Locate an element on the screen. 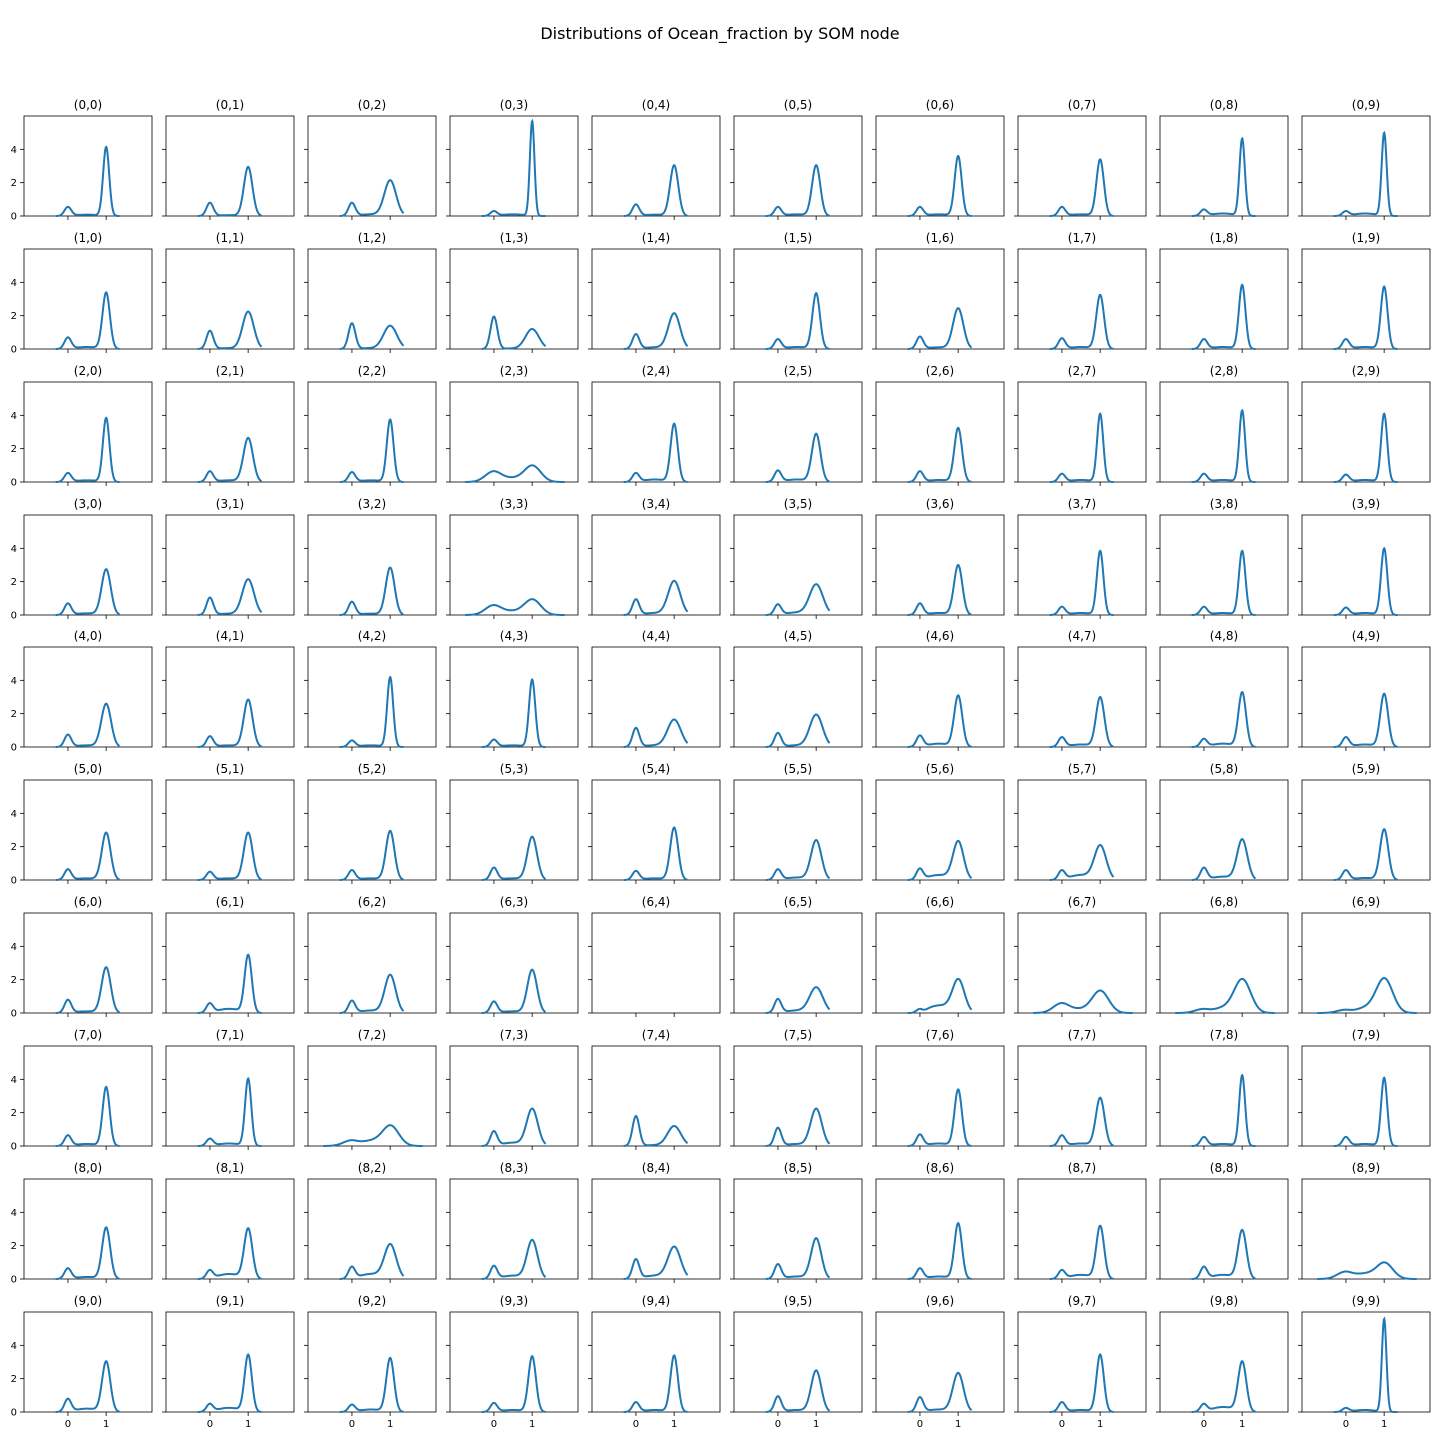  panel-3-7: (3,7) is located at coordinates (1080, 558).